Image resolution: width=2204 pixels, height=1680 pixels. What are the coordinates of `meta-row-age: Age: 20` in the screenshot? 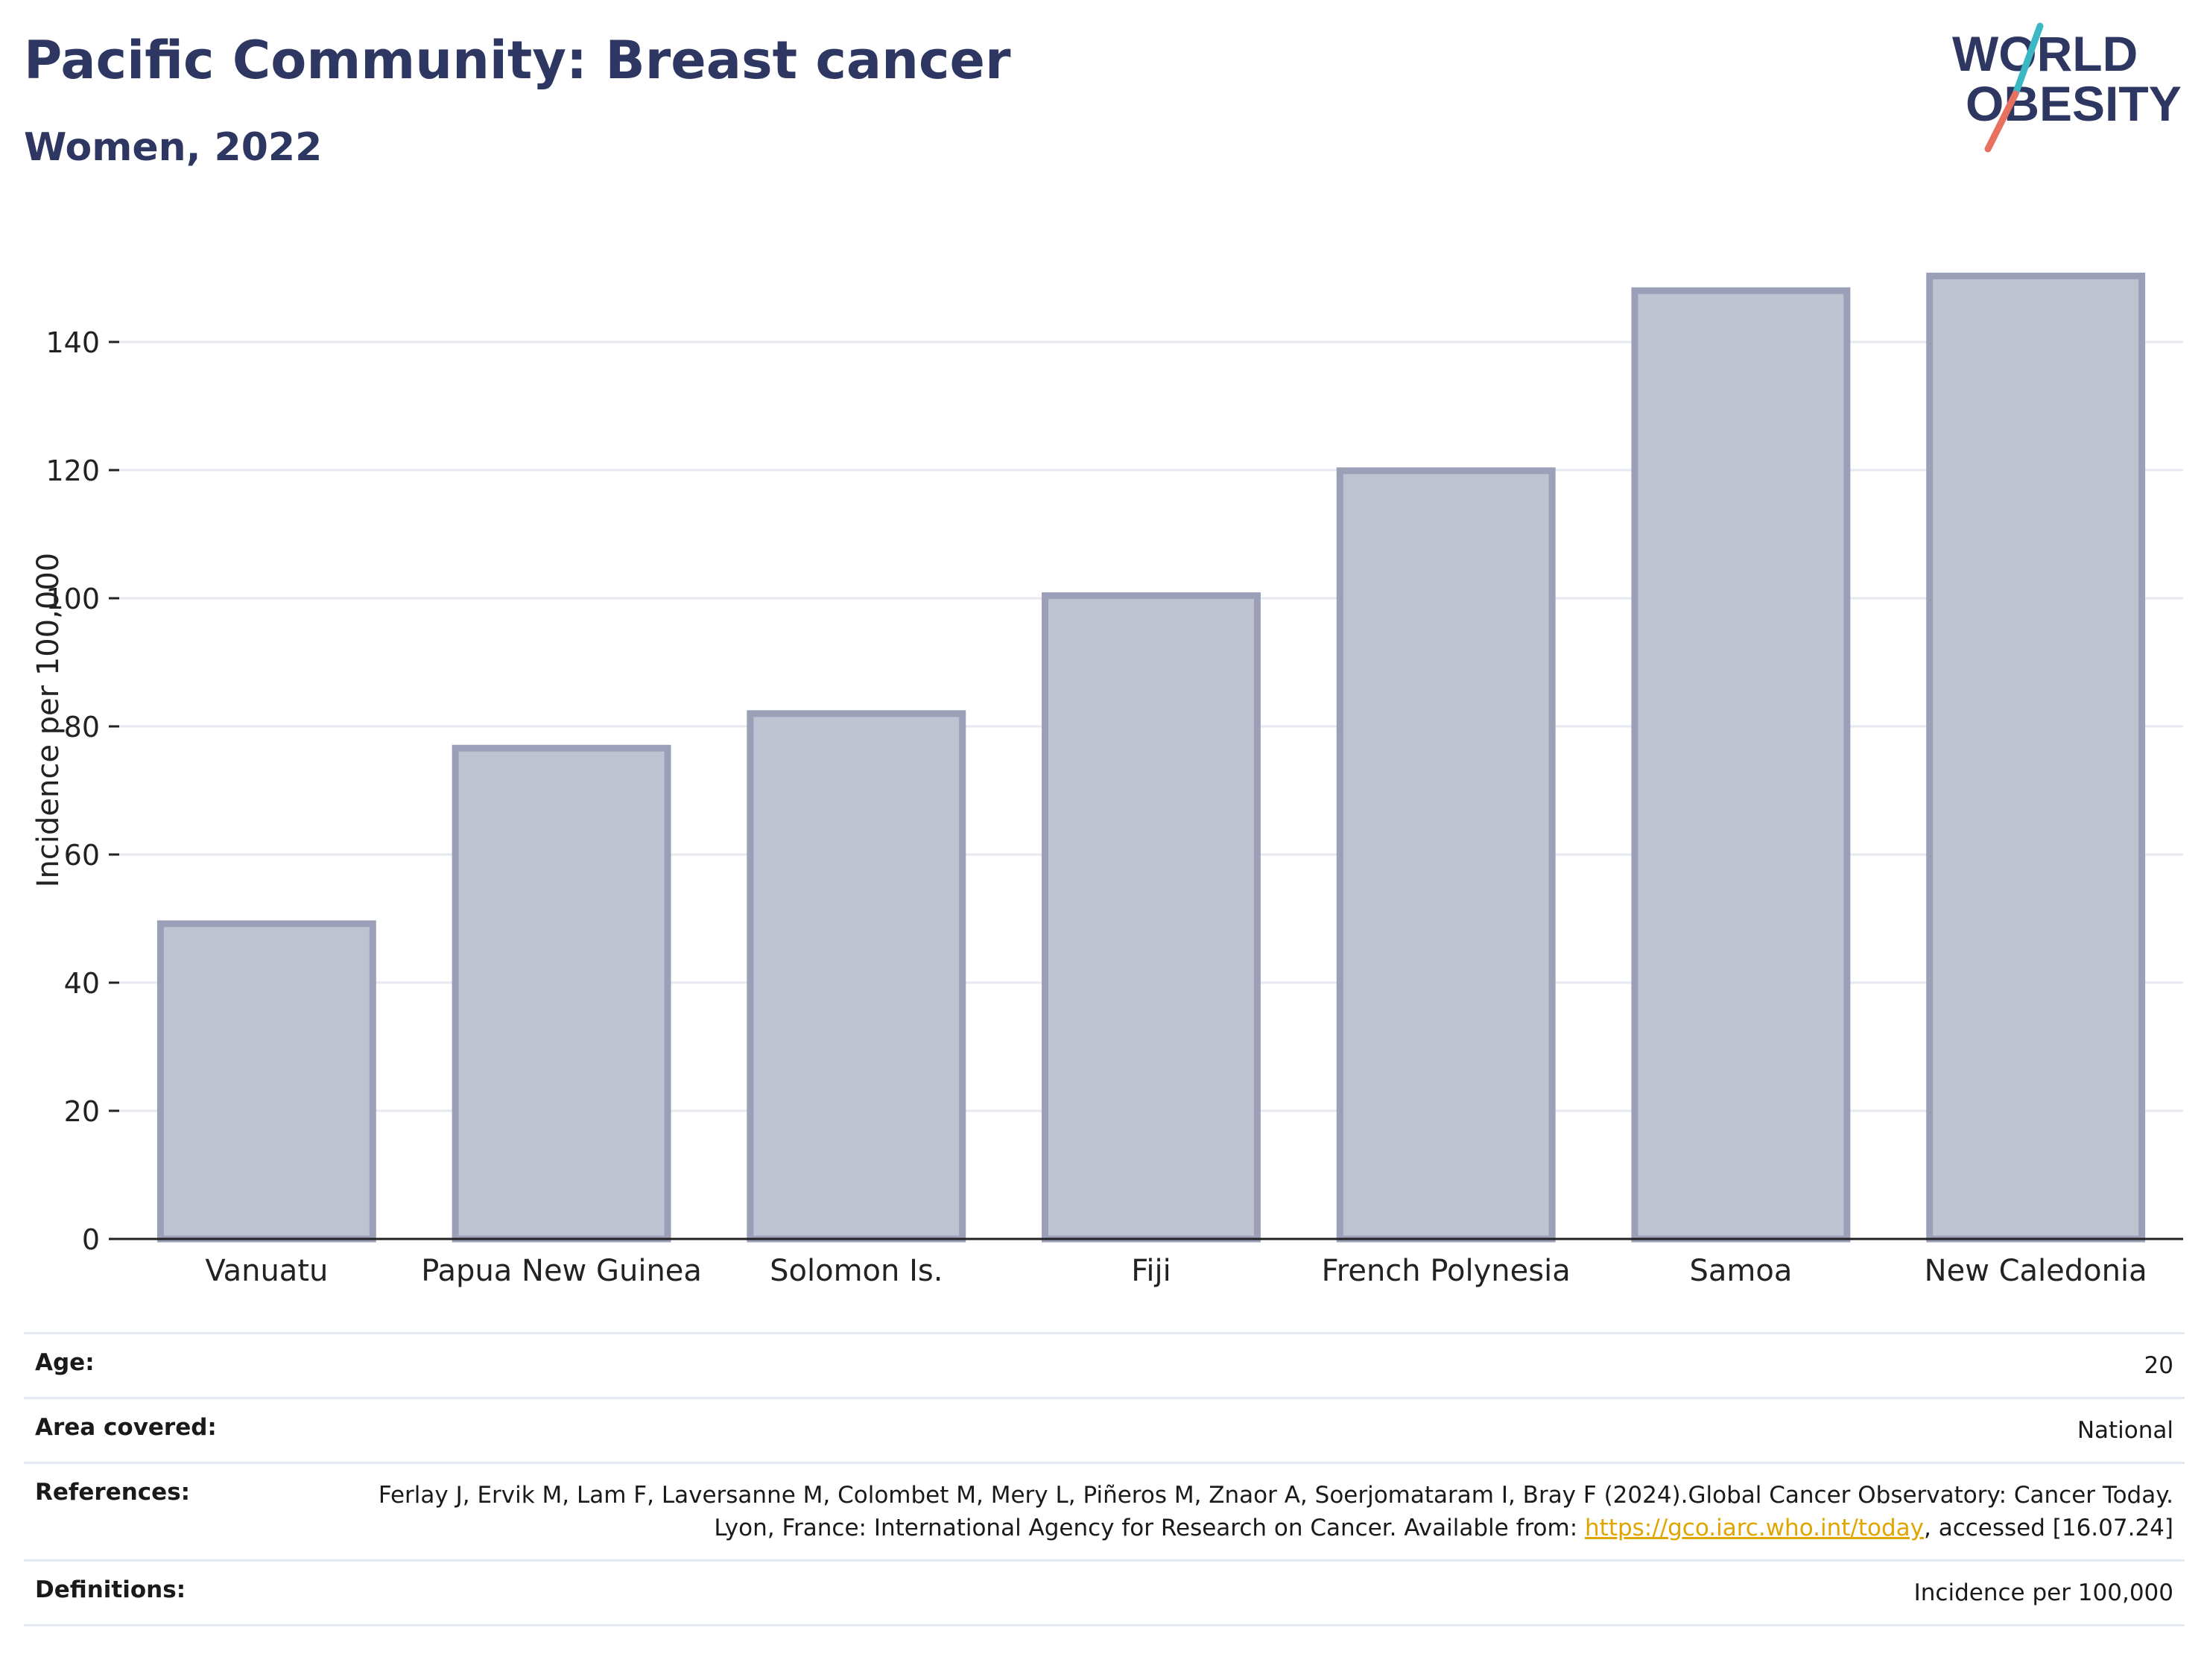 It's located at (1104, 1364).